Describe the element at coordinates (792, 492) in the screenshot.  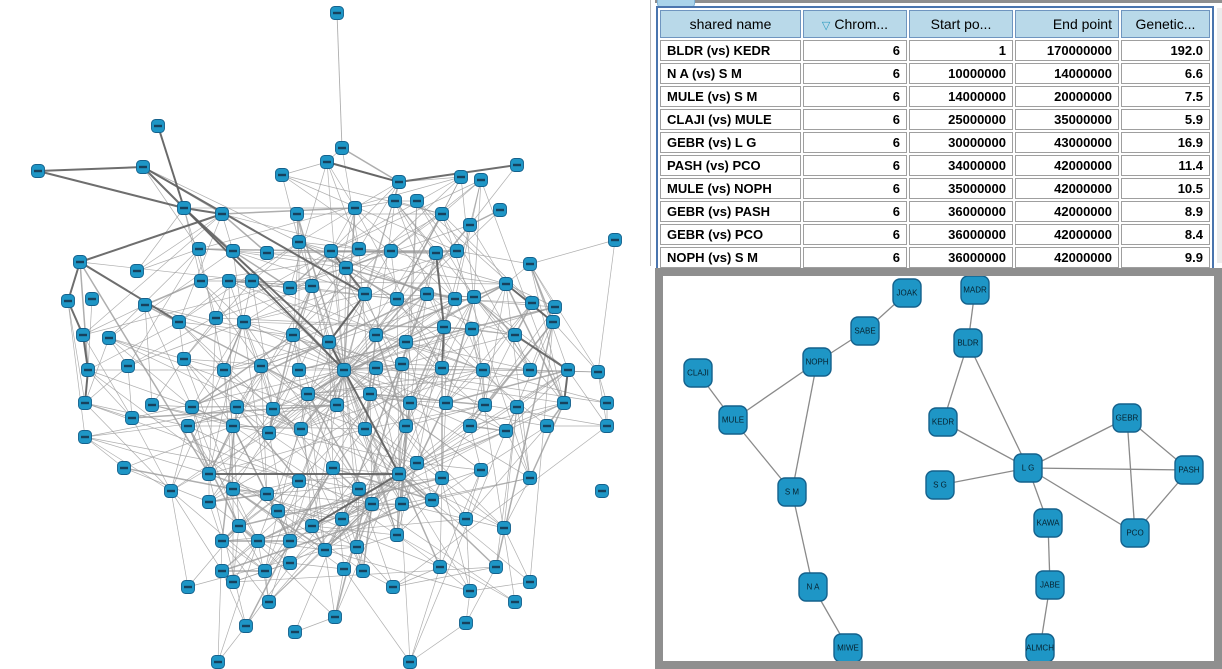
I see `node-S_M: S M` at that location.